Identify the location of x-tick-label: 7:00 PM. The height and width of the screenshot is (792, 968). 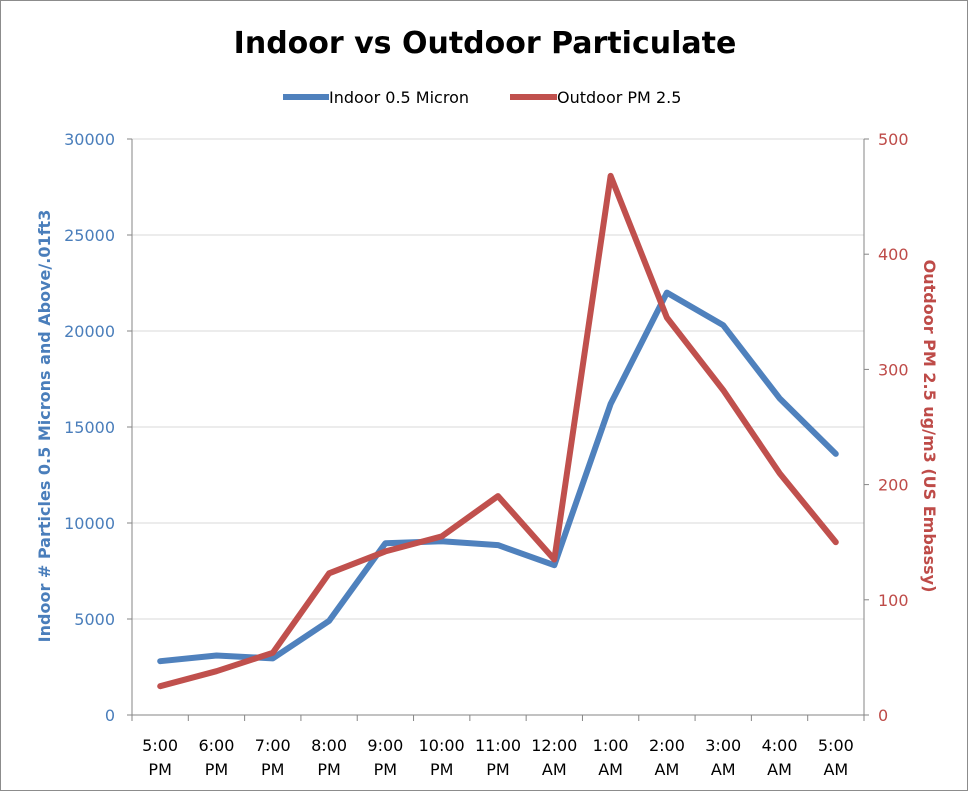
(273, 757).